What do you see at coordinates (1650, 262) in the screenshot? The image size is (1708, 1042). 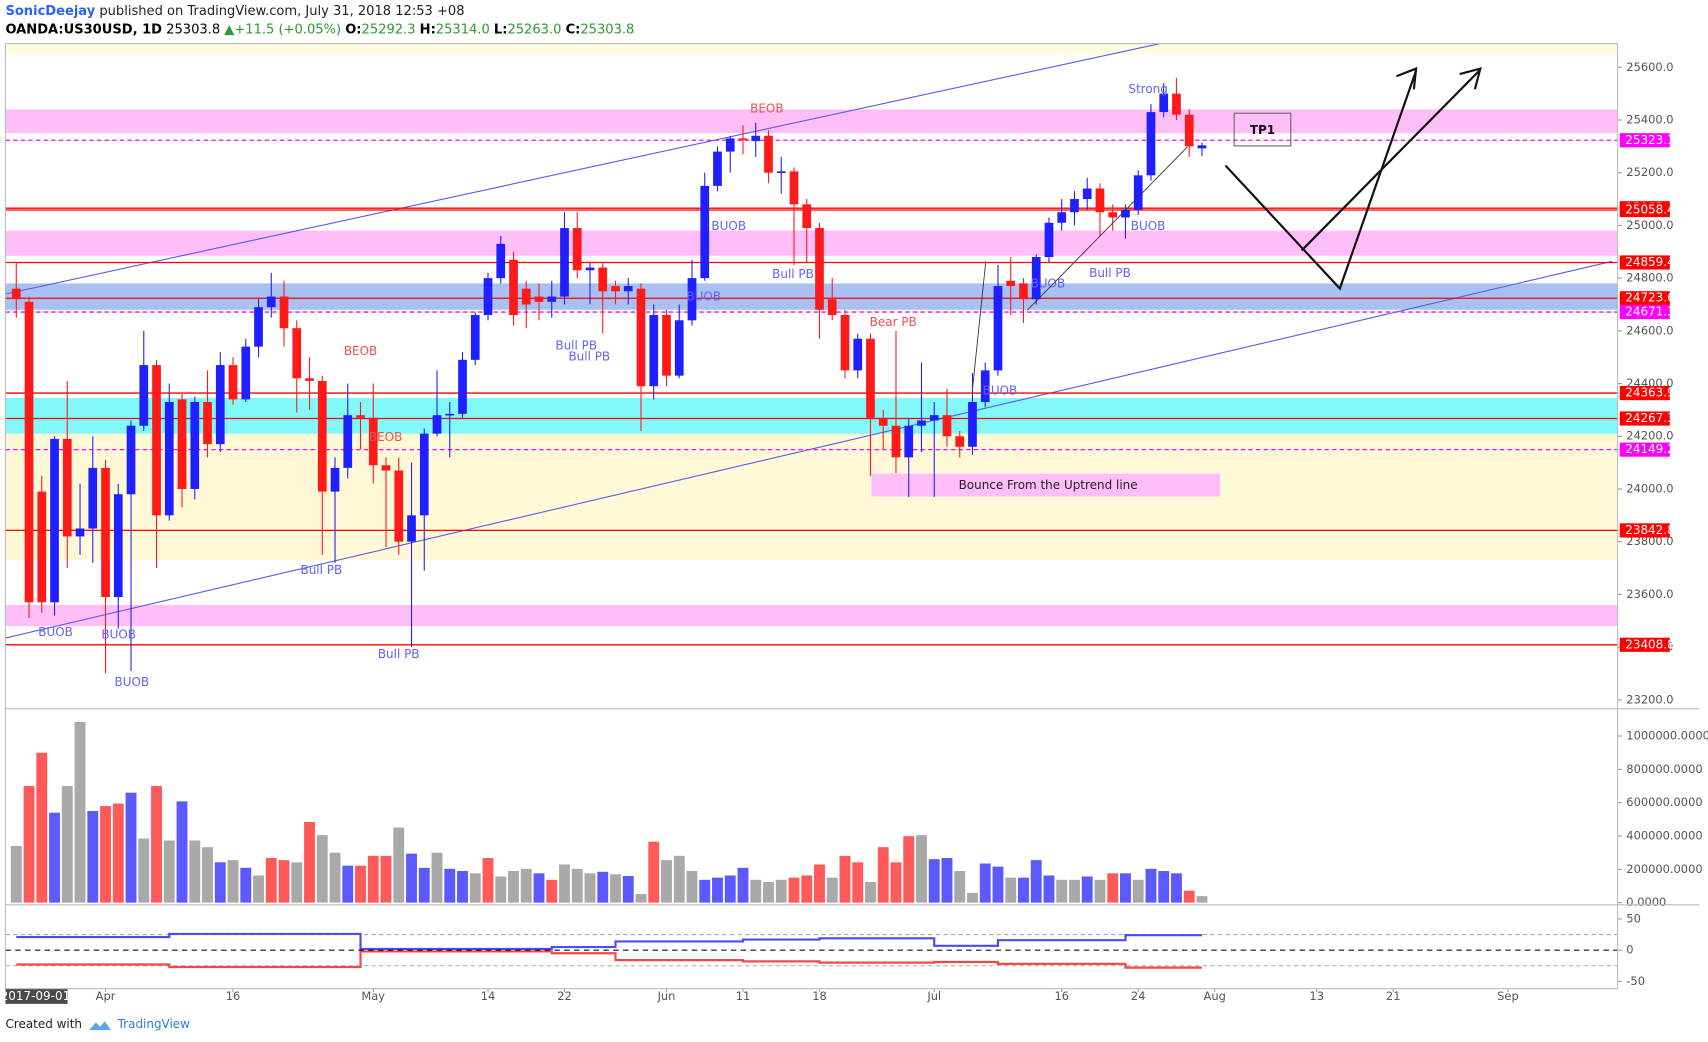 I see `level-label: 24859.4` at bounding box center [1650, 262].